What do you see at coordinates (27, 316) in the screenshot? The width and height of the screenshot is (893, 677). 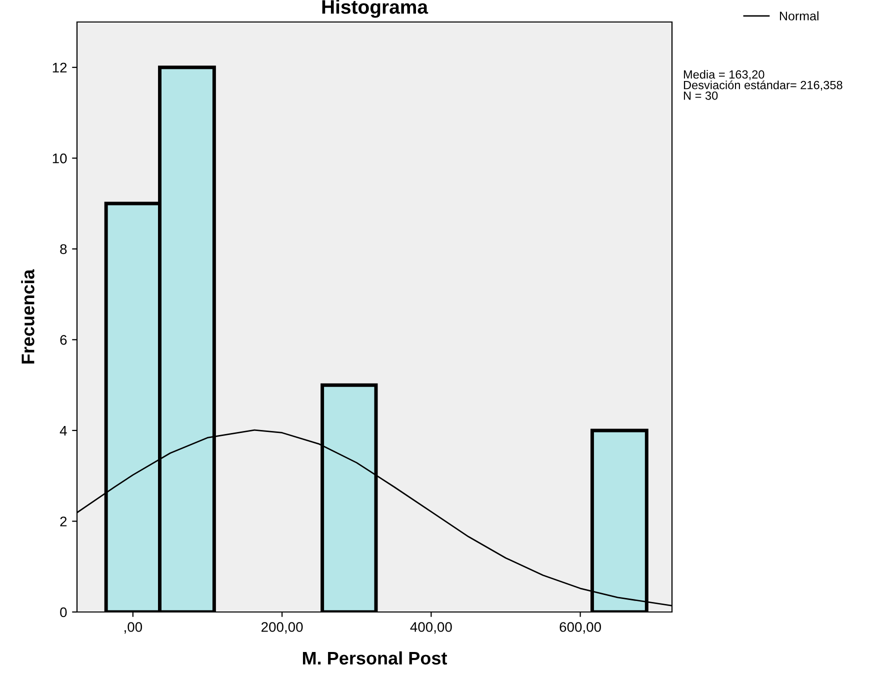 I see `y-axis-title: Frecuencia` at bounding box center [27, 316].